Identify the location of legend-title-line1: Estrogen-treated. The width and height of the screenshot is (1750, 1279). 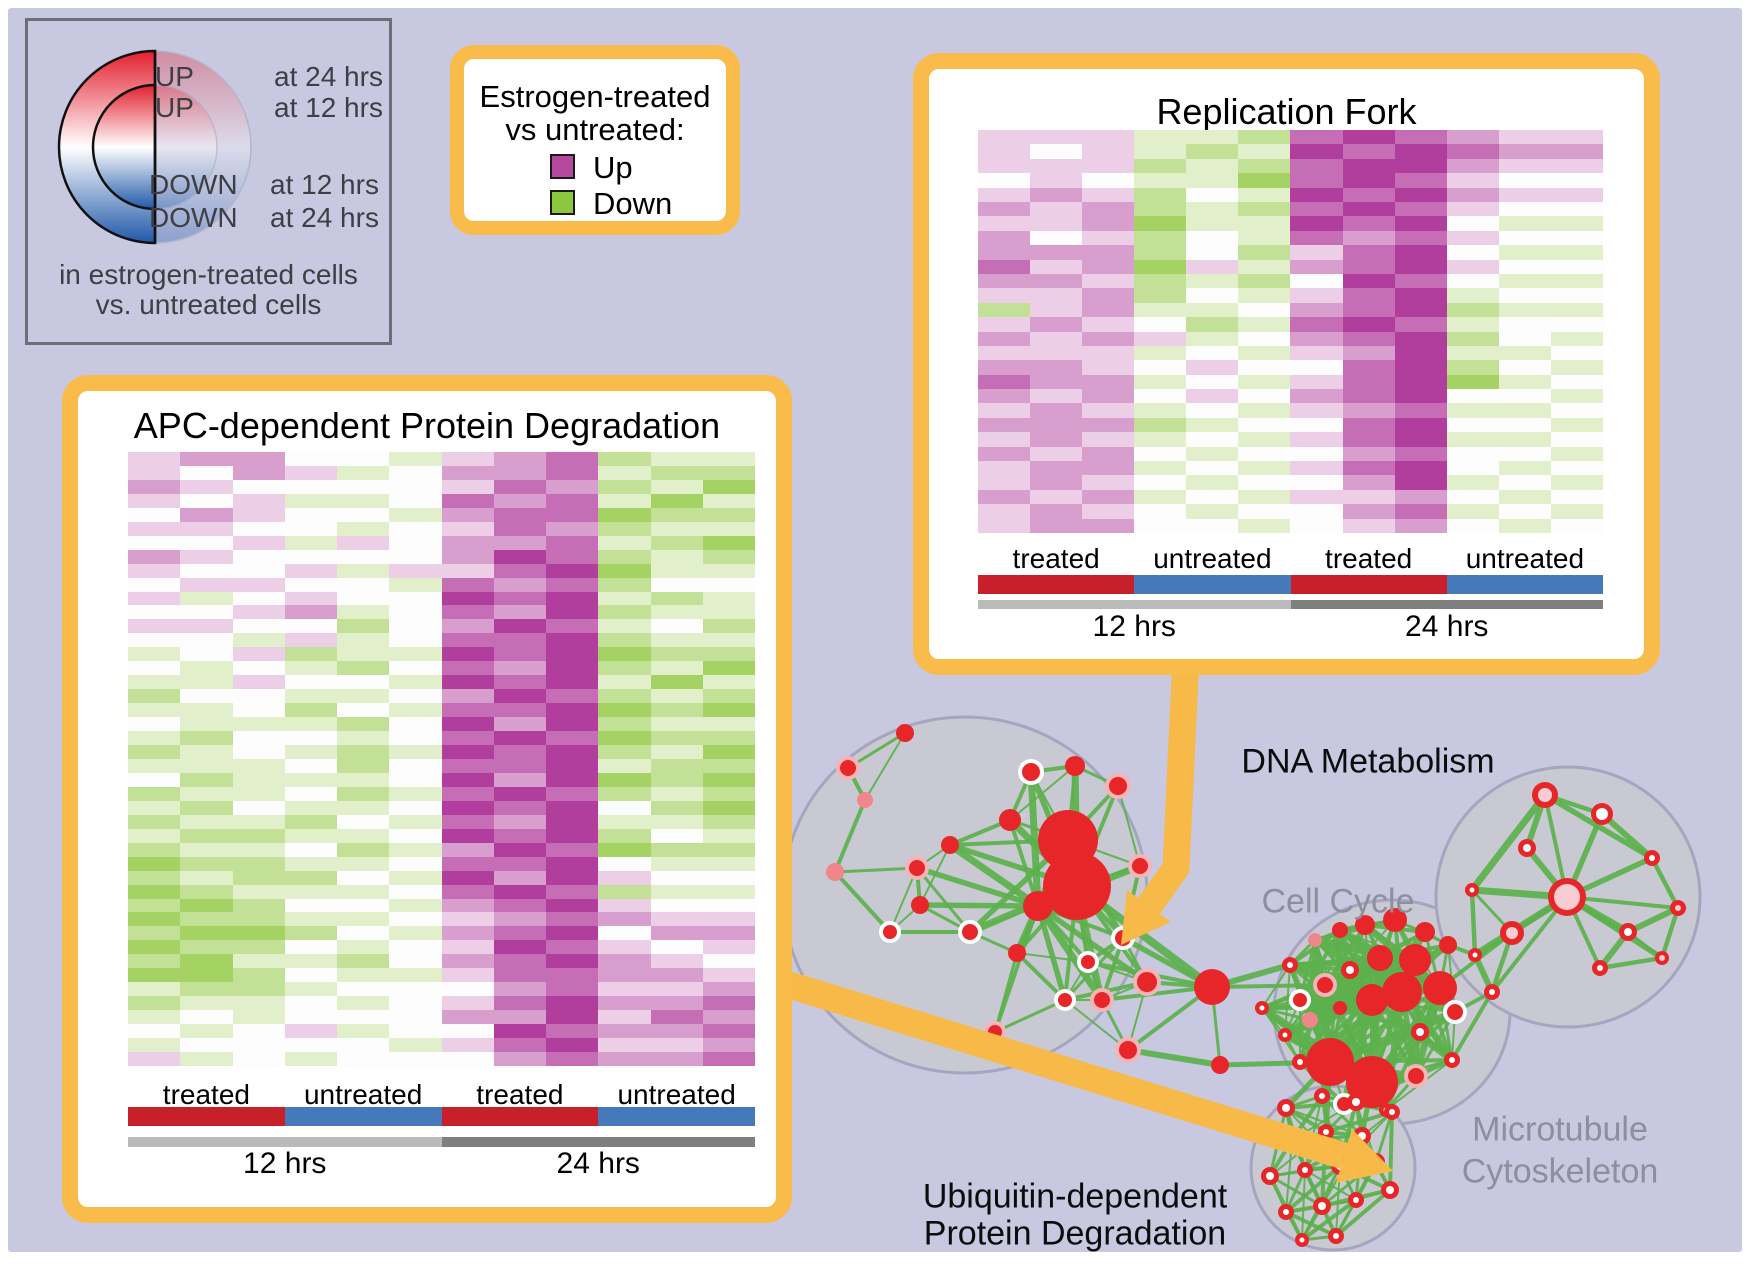
(595, 96).